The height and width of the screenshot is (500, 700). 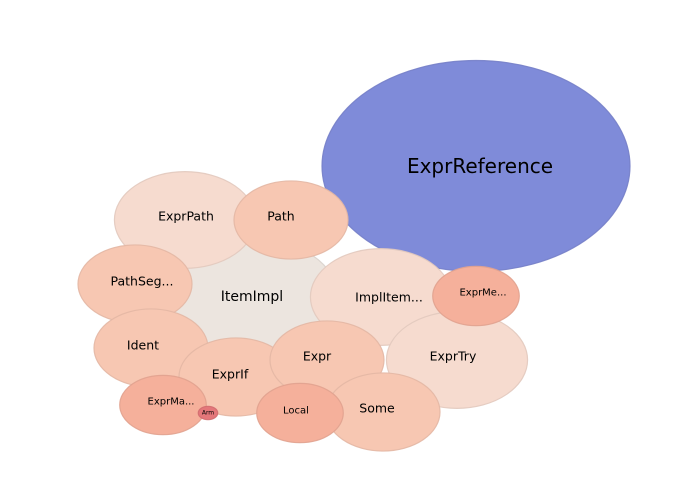 I want to click on bubble-label-some: Some, so click(x=377, y=408).